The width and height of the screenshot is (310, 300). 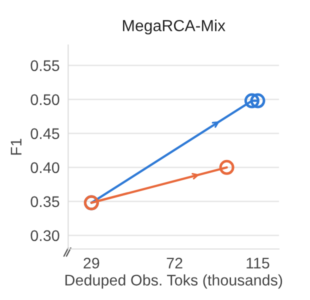 What do you see at coordinates (45, 168) in the screenshot?
I see `y-tick-label: 0.40` at bounding box center [45, 168].